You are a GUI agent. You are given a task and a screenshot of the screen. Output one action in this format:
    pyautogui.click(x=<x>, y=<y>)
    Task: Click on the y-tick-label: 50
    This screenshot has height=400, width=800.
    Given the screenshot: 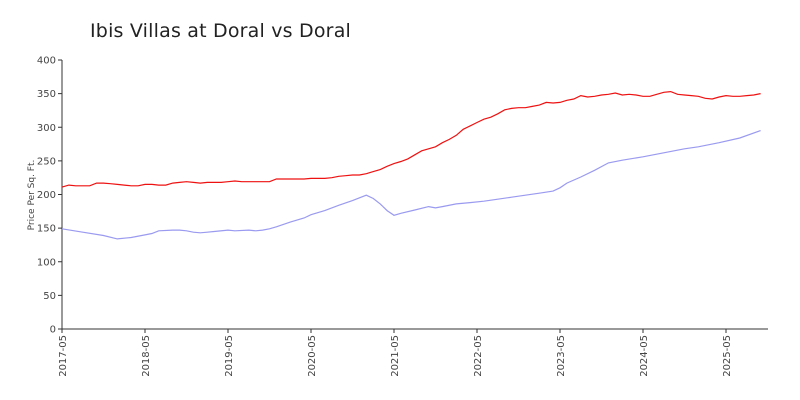 What is the action you would take?
    pyautogui.click(x=49, y=296)
    